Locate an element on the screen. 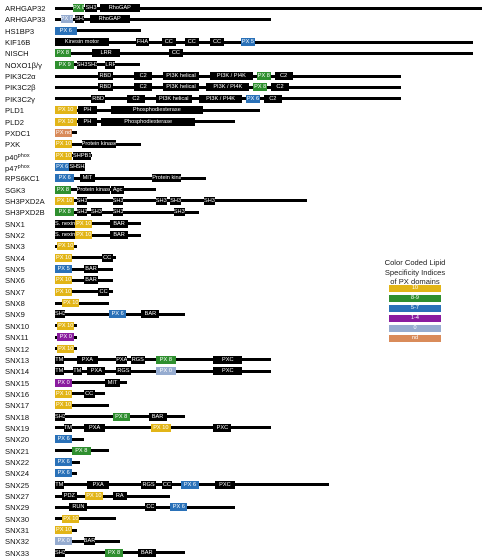 The width and height of the screenshot is (488, 558). protein-name: SNX17 is located at coordinates (17, 406).